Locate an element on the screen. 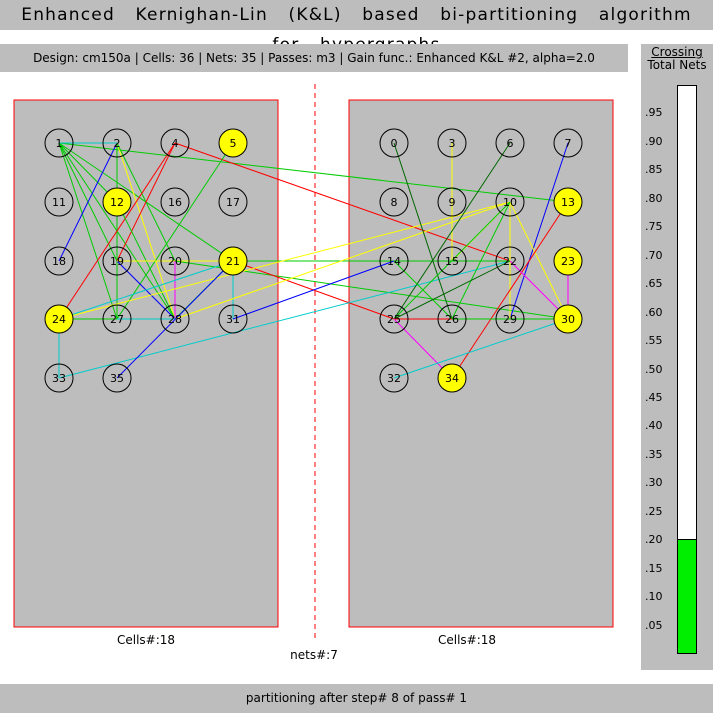 The width and height of the screenshot is (713, 713). cell-node-21: 21 is located at coordinates (233, 261).